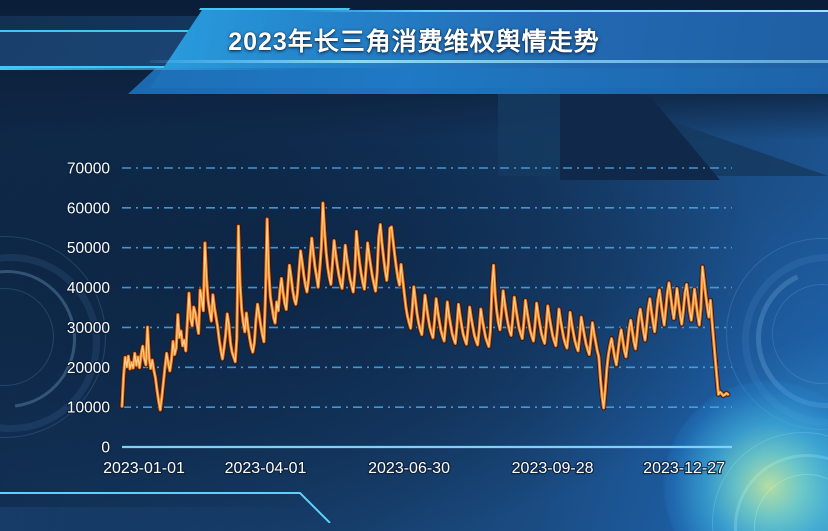 This screenshot has height=531, width=828. Describe the element at coordinates (684, 468) in the screenshot. I see `x-axis-tick-label: 2023-12-27` at that location.